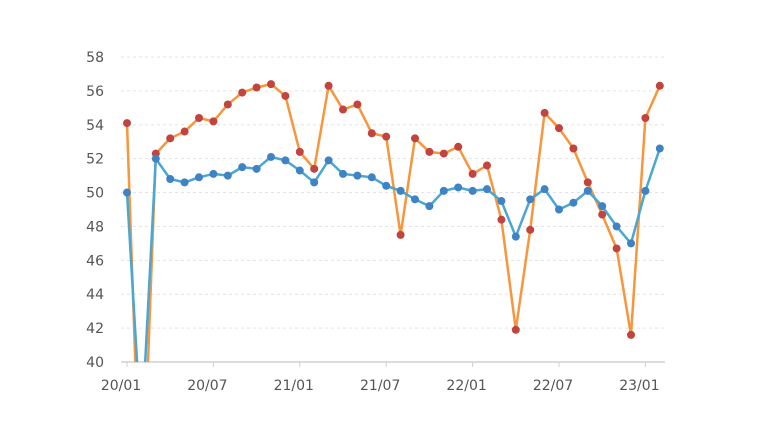 The image size is (758, 428). I want to click on y-tick-label: 58, so click(95, 58).